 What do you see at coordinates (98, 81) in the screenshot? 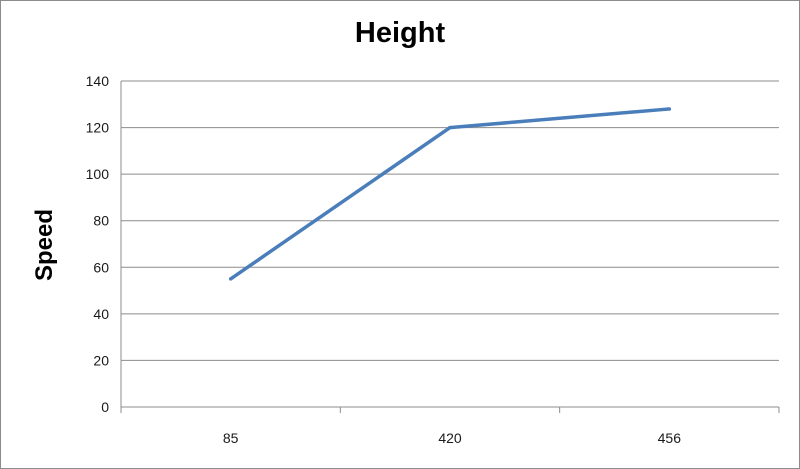
I see `y-tick-label: 140` at bounding box center [98, 81].